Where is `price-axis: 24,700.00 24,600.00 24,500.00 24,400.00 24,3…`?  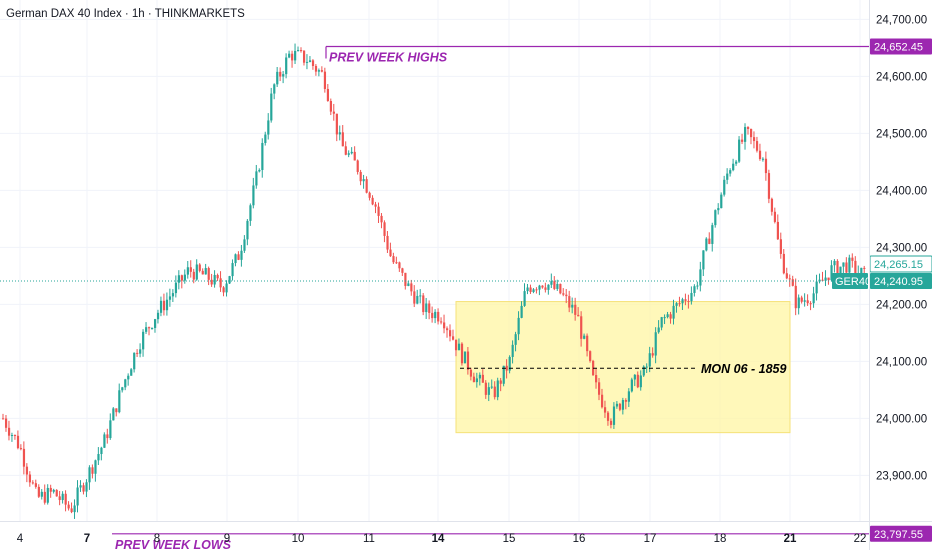
price-axis: 24,700.00 24,600.00 24,500.00 24,400.00 24,3… is located at coordinates (901, 248).